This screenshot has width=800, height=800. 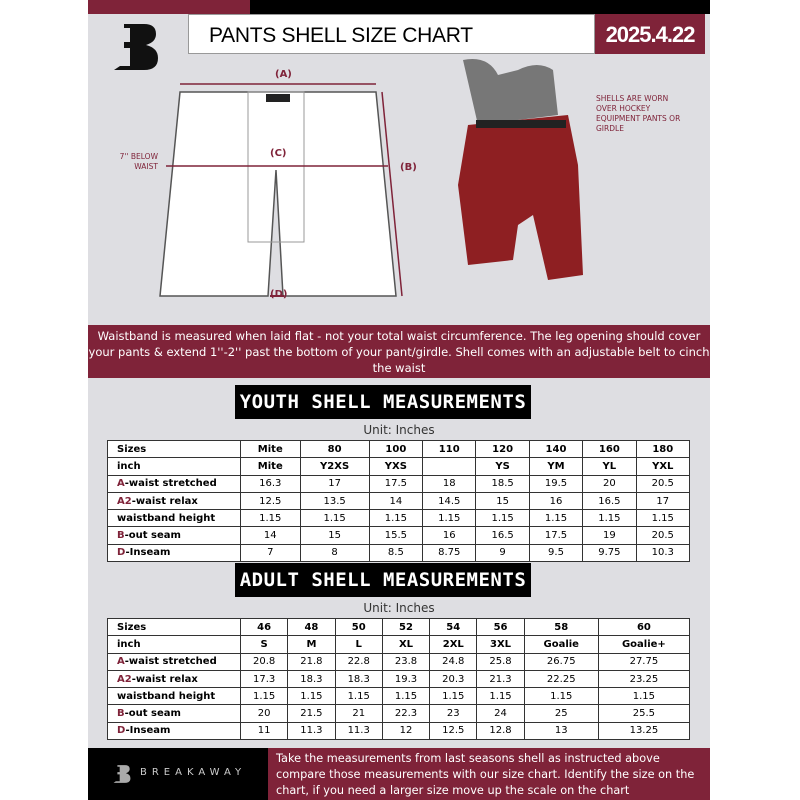 I want to click on table-cell: 80, so click(x=334, y=449).